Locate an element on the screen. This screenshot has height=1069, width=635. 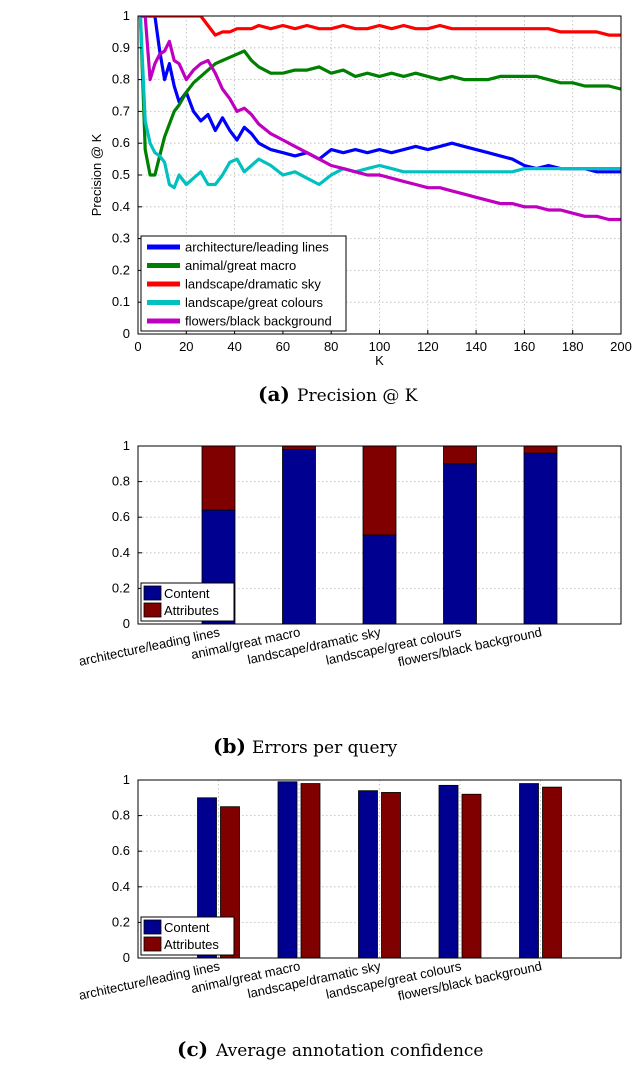
y-tick-label: 0.3 is located at coordinates (121, 238).